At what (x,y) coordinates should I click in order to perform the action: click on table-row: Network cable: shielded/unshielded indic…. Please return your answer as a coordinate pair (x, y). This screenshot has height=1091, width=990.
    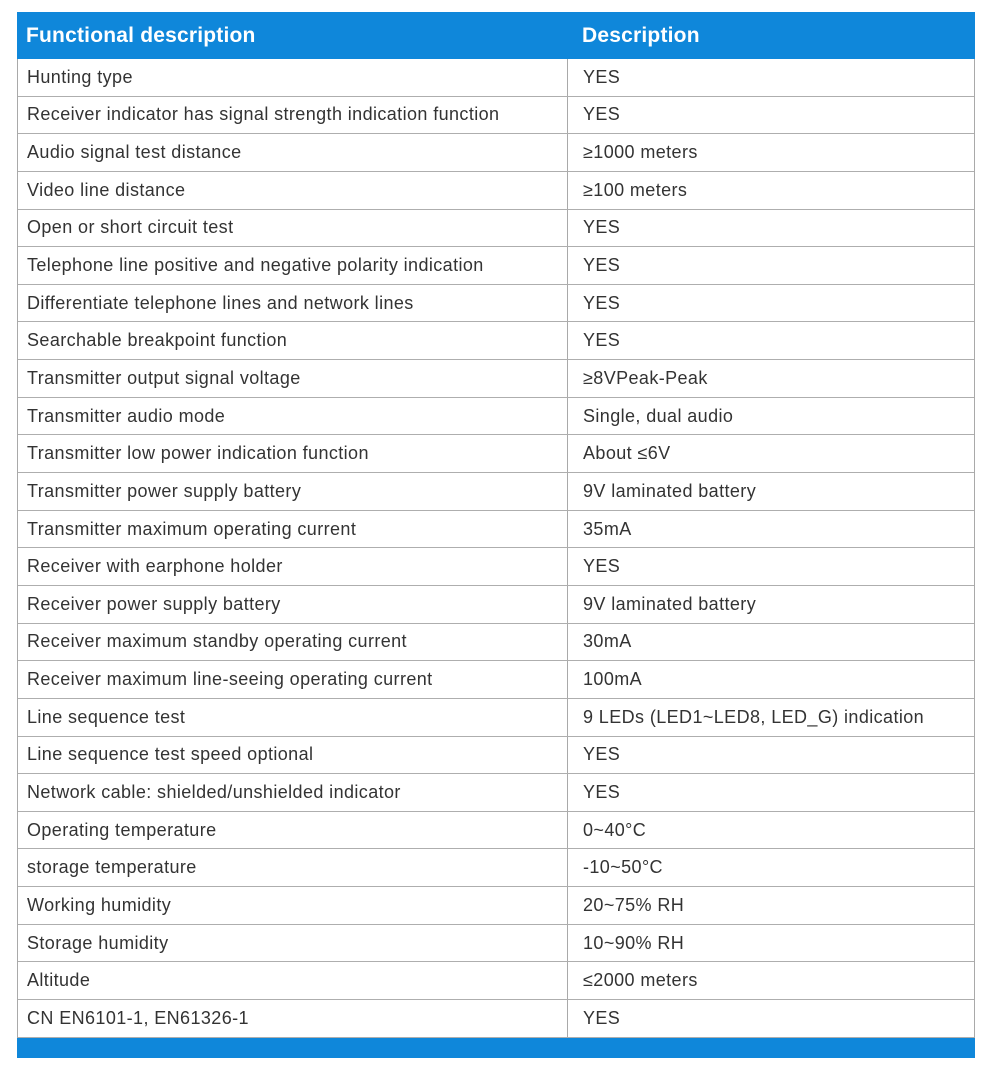
    Looking at the image, I should click on (496, 793).